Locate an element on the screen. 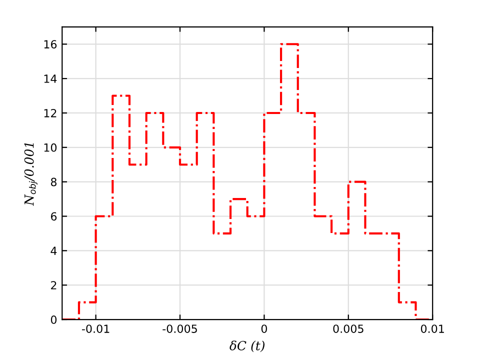  x-tick-label: -0.01 is located at coordinates (96, 328).